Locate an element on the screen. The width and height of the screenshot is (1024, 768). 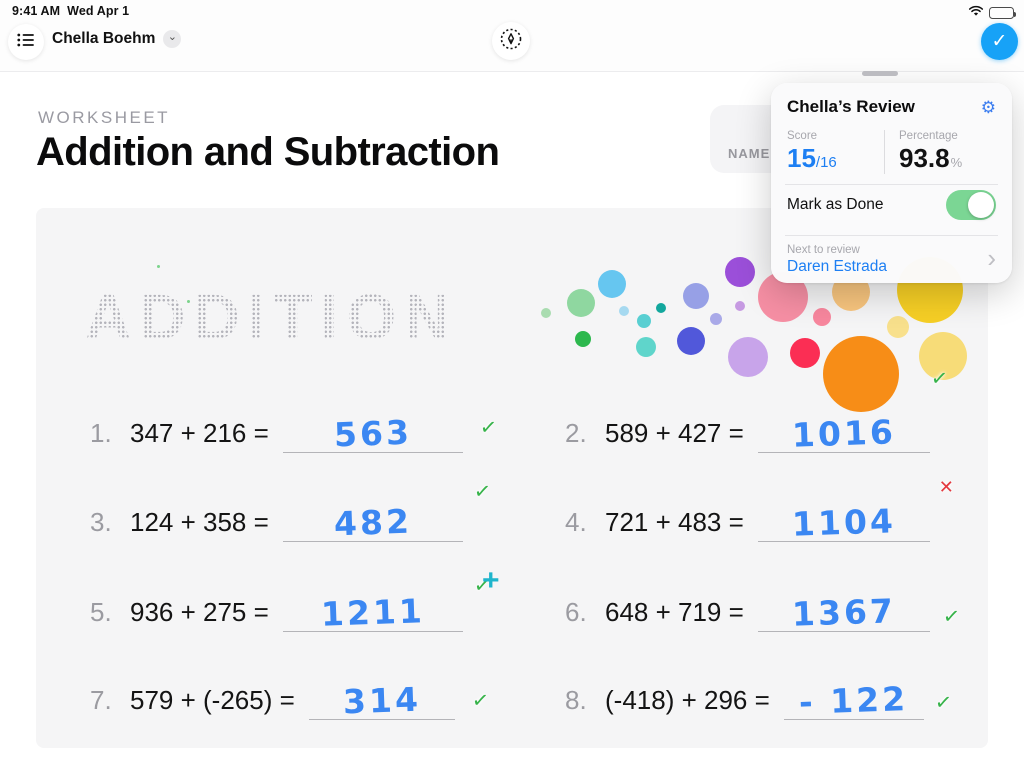
answer-line: - 122 ✓ is located at coordinates (868, 695).